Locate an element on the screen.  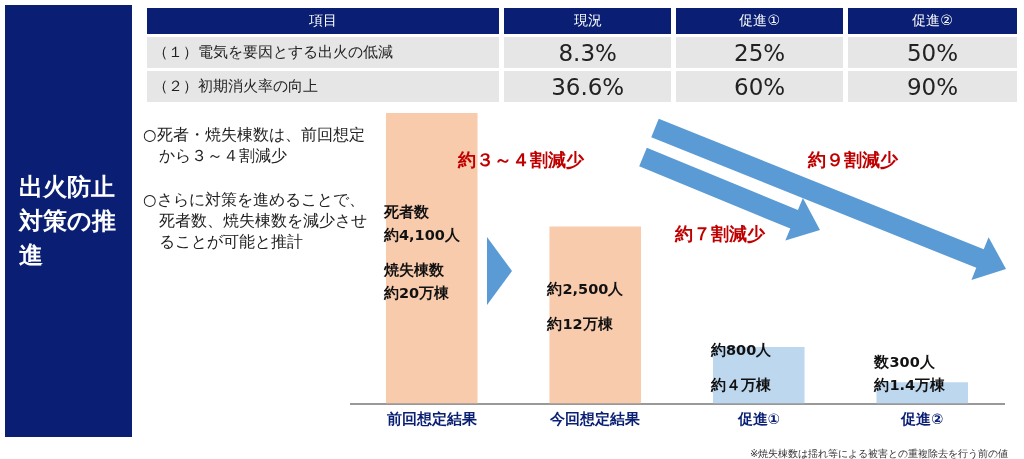
category-label: 促進① is located at coordinates (760, 21).